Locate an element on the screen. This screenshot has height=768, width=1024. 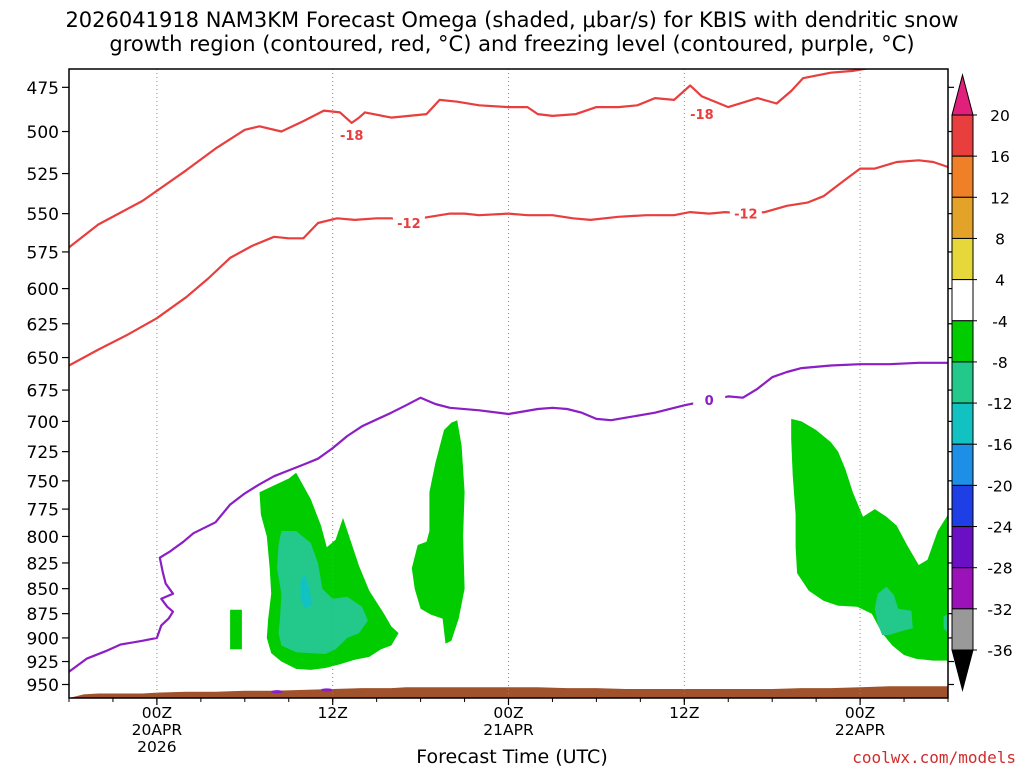
terrain-layer is located at coordinates (508, 692).